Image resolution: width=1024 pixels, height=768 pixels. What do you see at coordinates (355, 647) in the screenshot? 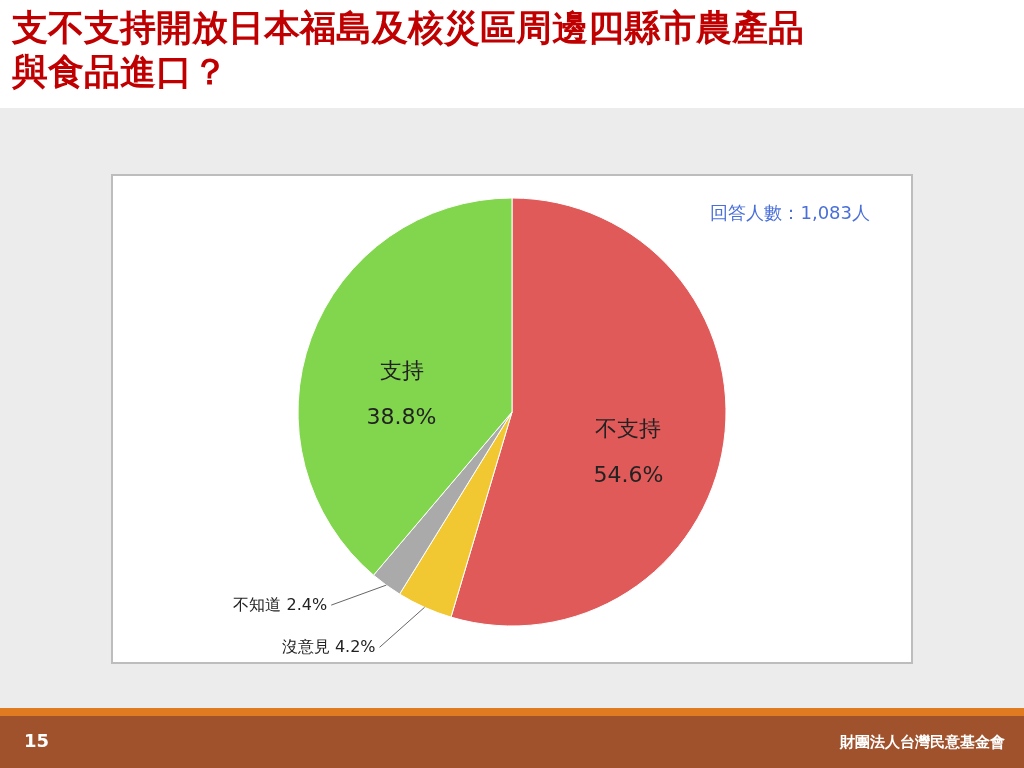
I see `data-label: 4.2%` at bounding box center [355, 647].